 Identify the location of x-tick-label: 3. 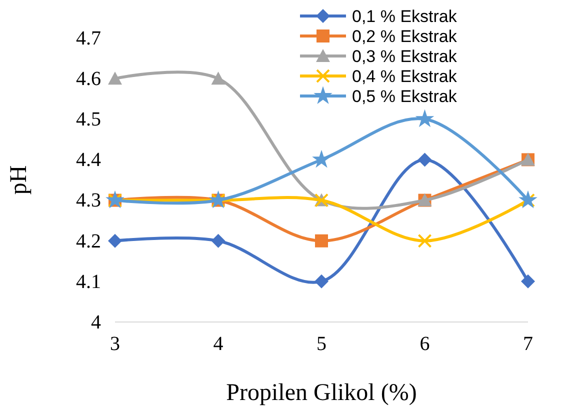
(115, 344).